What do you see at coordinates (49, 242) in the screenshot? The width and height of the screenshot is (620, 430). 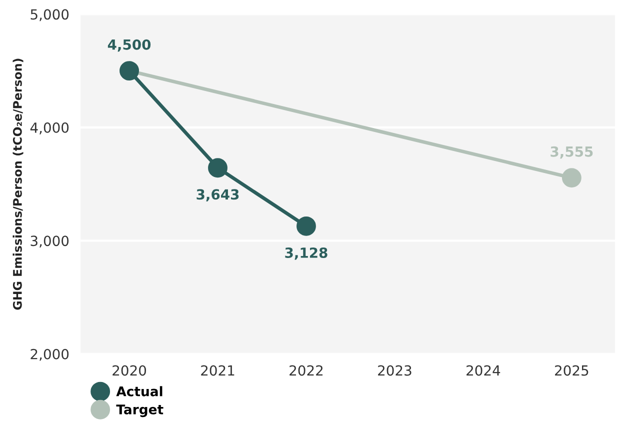 I see `y-tick-label: 3,000` at bounding box center [49, 242].